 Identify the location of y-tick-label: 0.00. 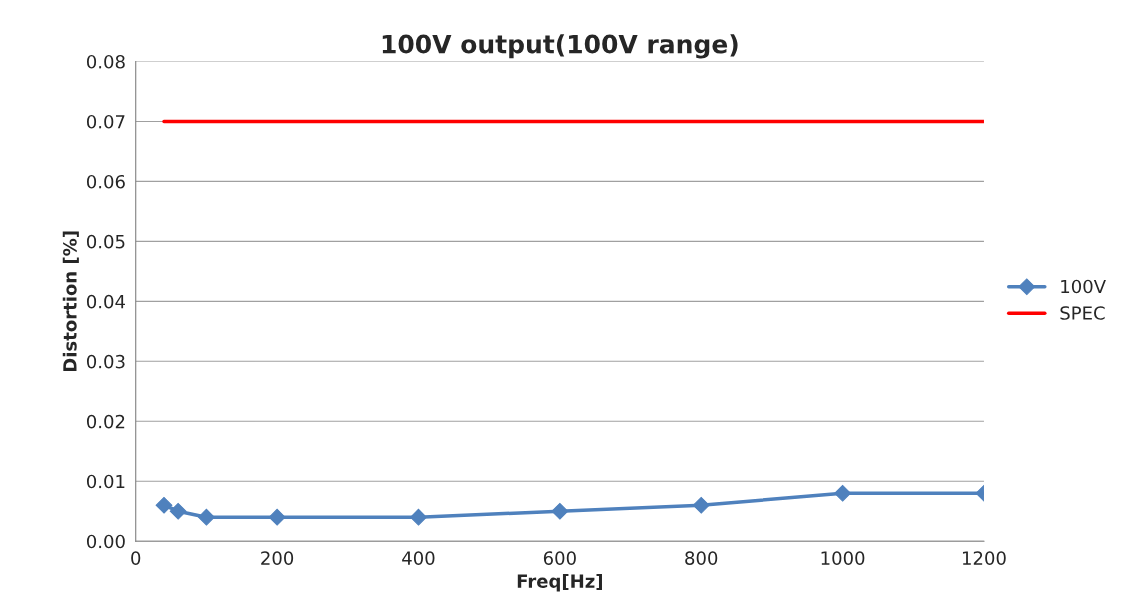
(105, 541).